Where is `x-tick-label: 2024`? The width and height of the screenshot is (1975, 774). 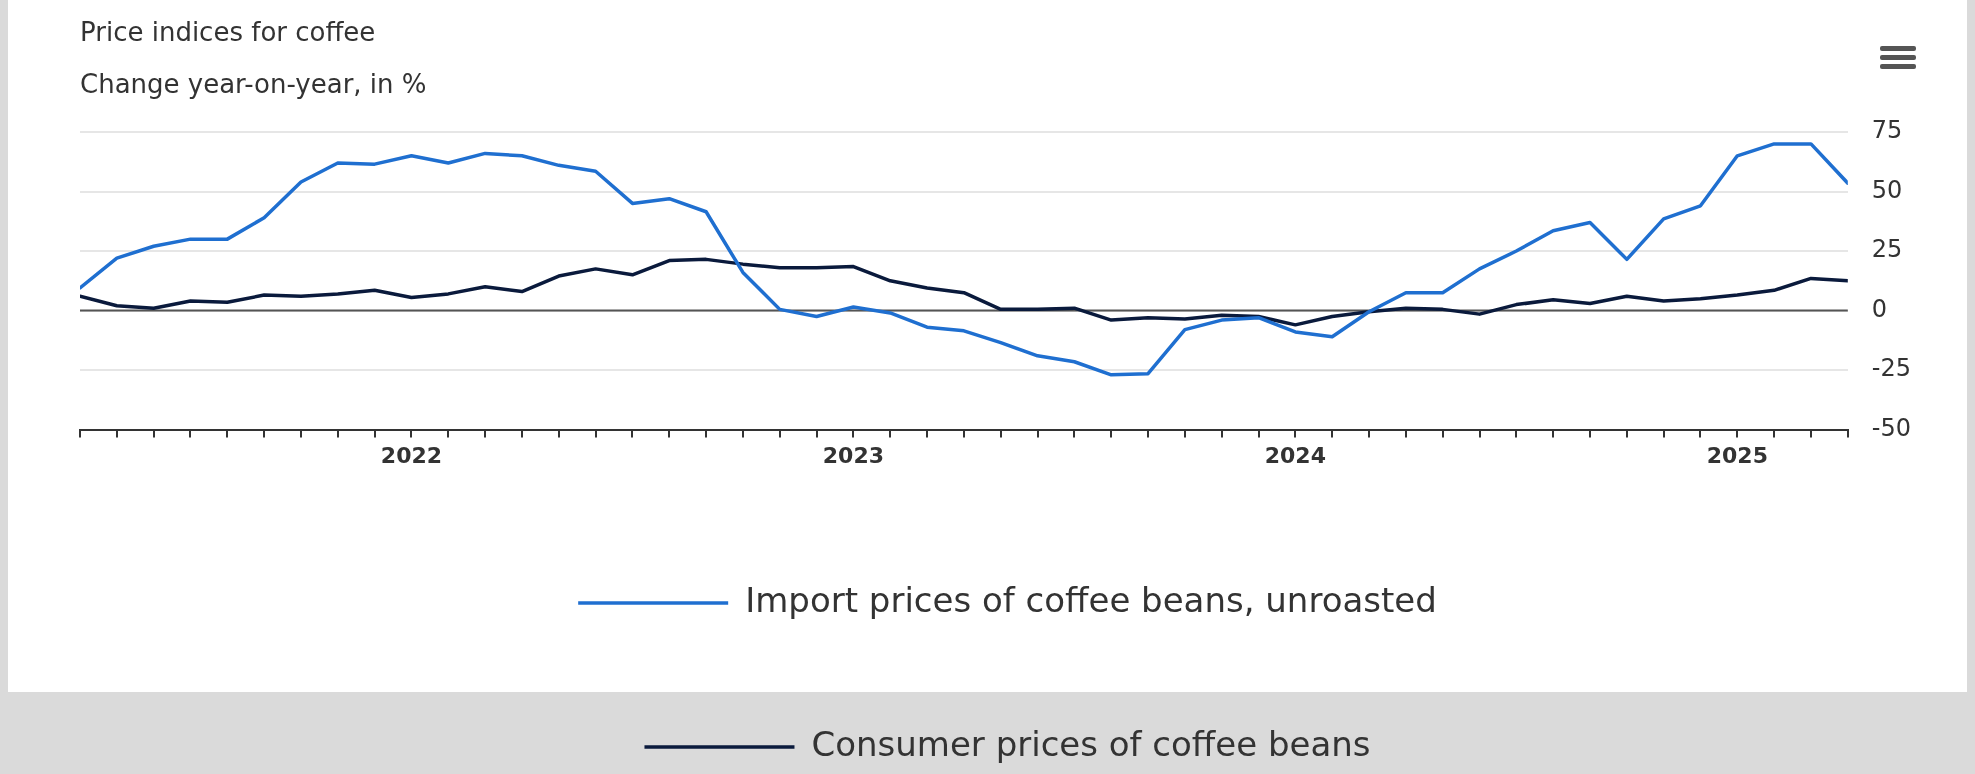
x-tick-label: 2024 is located at coordinates (1295, 455).